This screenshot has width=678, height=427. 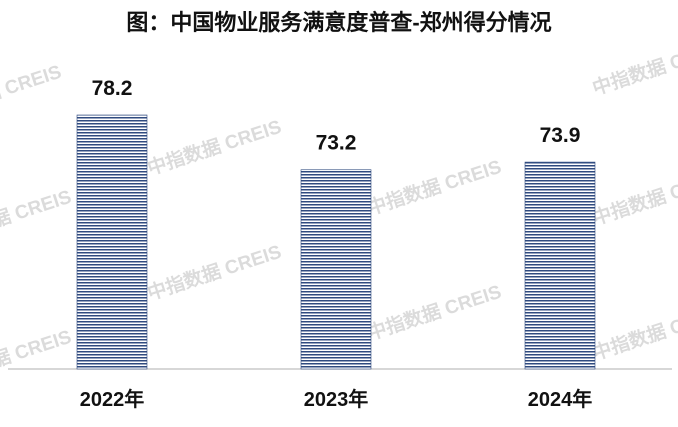 What do you see at coordinates (336, 116) in the screenshot?
I see `value-labels-group: 78.2 73.2 73.9` at bounding box center [336, 116].